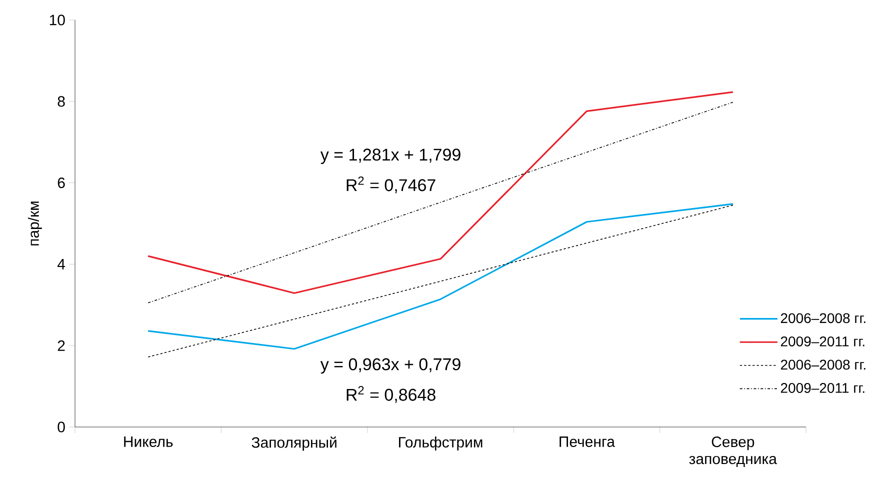 This screenshot has width=874, height=482. Describe the element at coordinates (390, 156) in the screenshot. I see `annotation: y = 1,281x + 1,799` at that location.